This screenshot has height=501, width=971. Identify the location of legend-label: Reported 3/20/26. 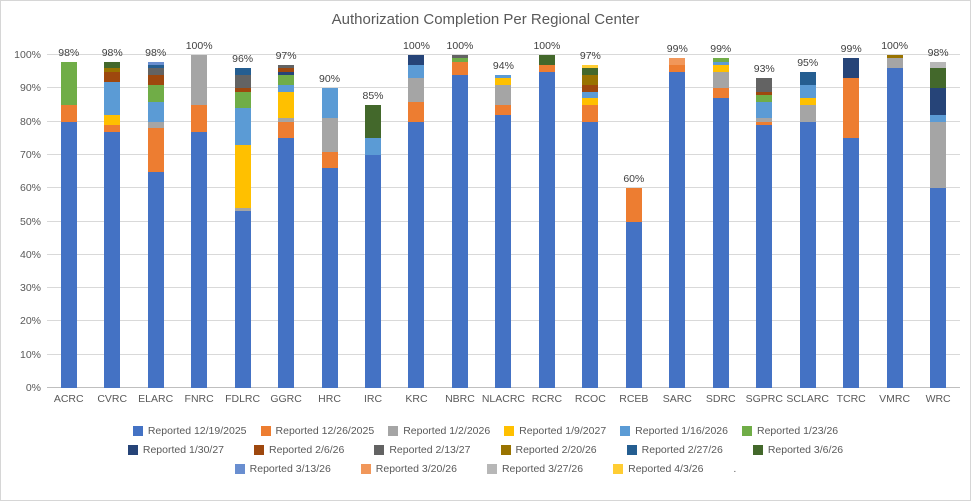
(416, 469).